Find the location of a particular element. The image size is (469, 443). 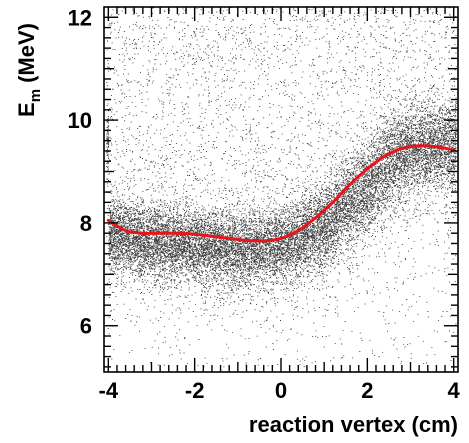

y-tick-label: 10 is located at coordinates (80, 120).